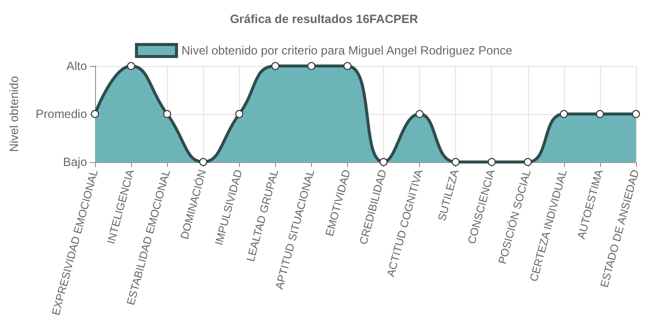 The image size is (648, 324). What do you see at coordinates (324, 19) in the screenshot?
I see `chart-title: Gráfica de resultados 16FACPER` at bounding box center [324, 19].